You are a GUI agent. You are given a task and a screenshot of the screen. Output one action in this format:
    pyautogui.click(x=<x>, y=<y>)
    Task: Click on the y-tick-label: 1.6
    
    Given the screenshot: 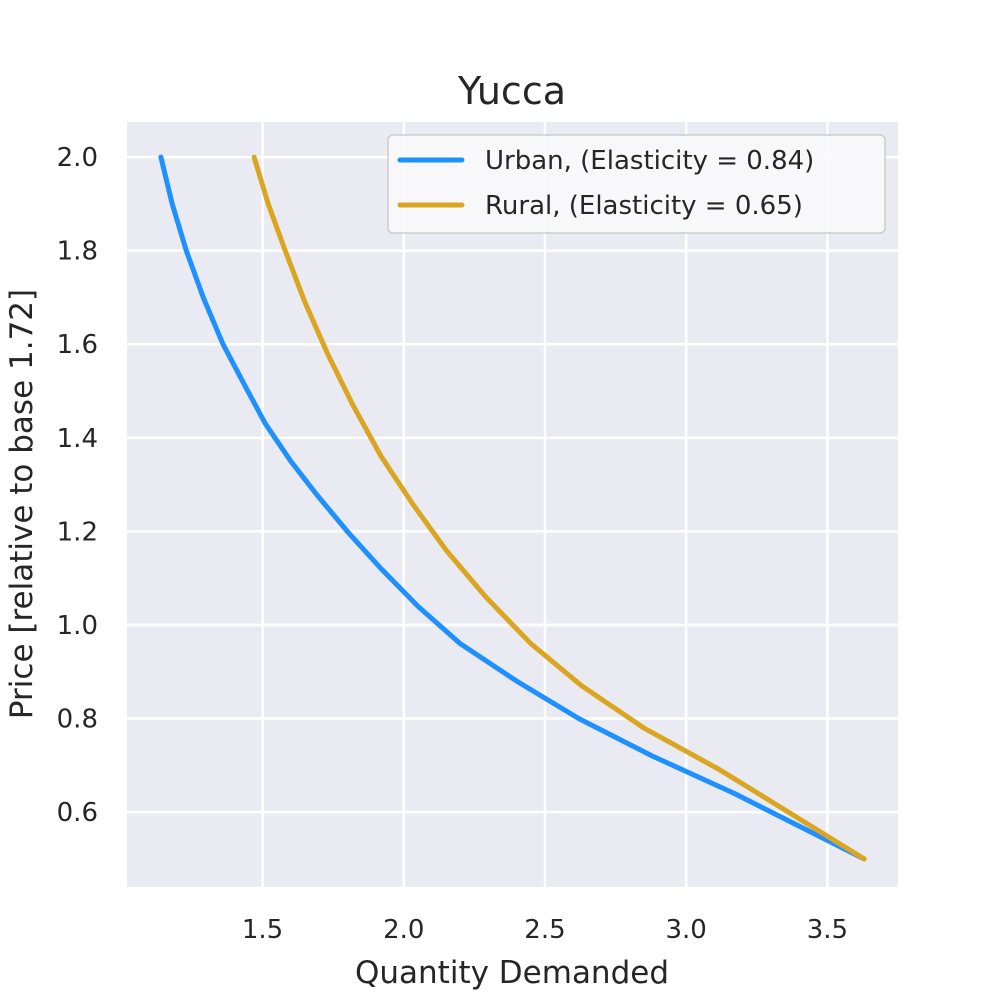 What is the action you would take?
    pyautogui.click(x=77, y=345)
    